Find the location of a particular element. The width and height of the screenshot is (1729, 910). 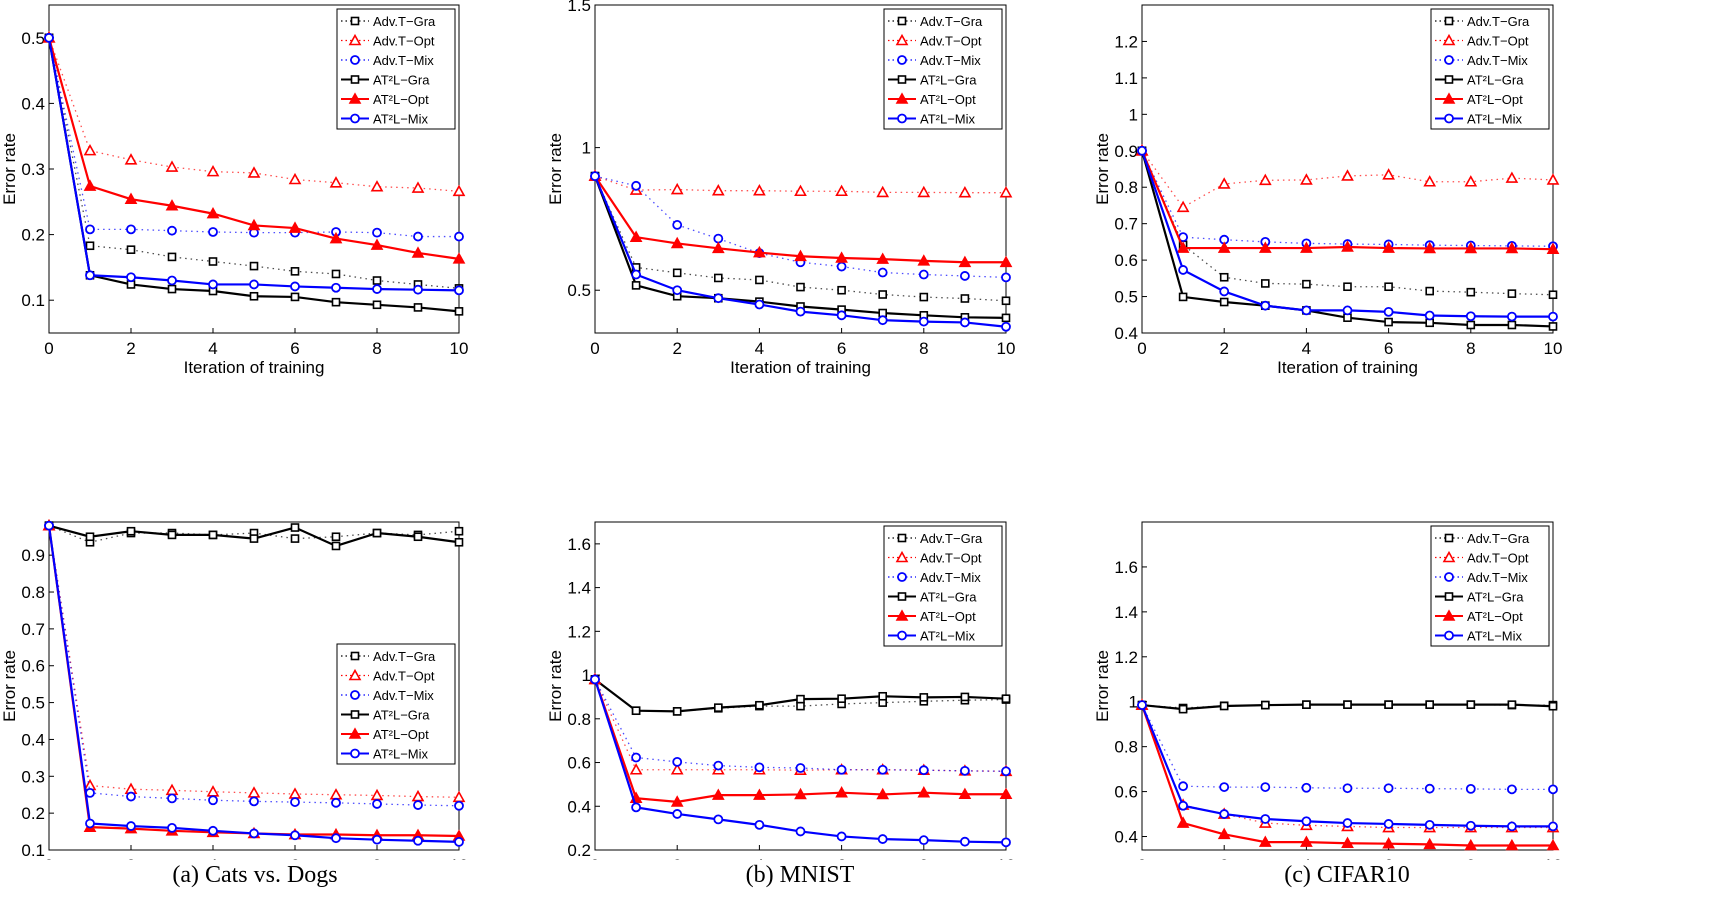

series-line is located at coordinates (800, 238).